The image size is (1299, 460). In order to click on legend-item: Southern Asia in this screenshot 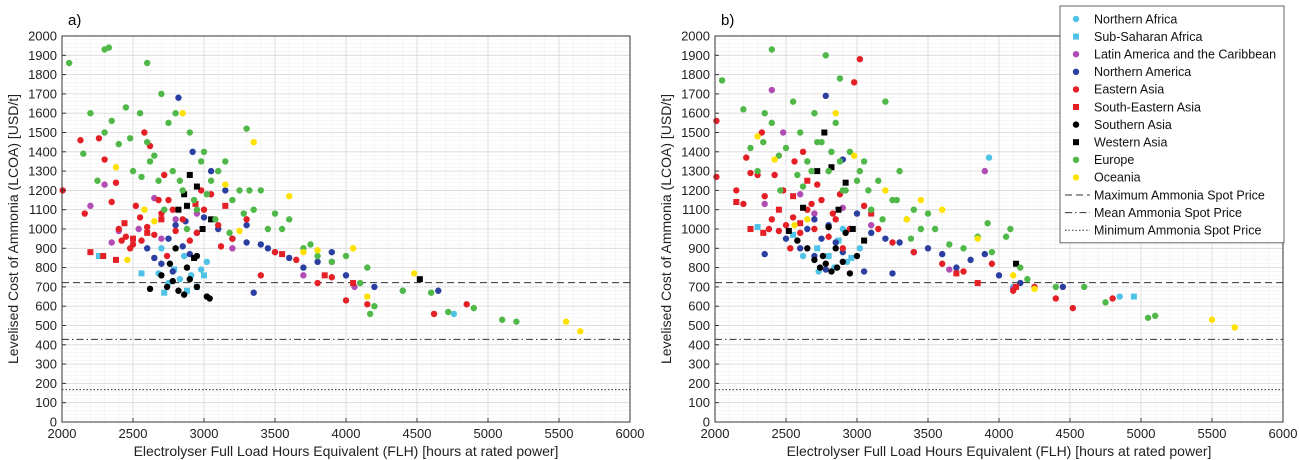, I will do `click(1122, 125)`.